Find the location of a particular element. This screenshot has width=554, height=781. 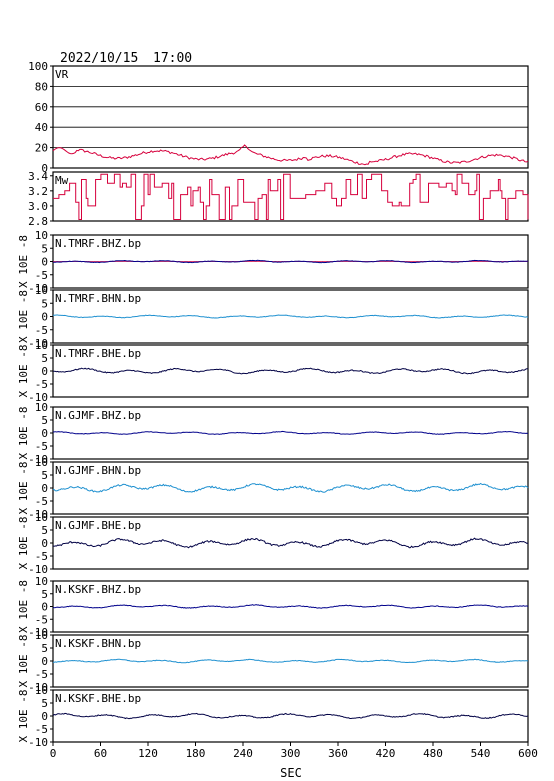

x-axis-label: SEC is located at coordinates (291, 773).